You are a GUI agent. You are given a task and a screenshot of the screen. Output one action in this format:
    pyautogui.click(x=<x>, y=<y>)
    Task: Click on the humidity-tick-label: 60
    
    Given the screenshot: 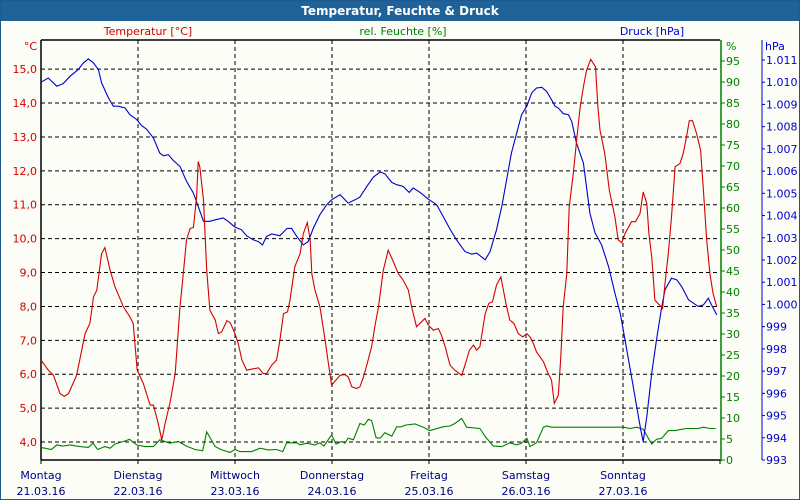 What is the action you would take?
    pyautogui.click(x=733, y=208)
    